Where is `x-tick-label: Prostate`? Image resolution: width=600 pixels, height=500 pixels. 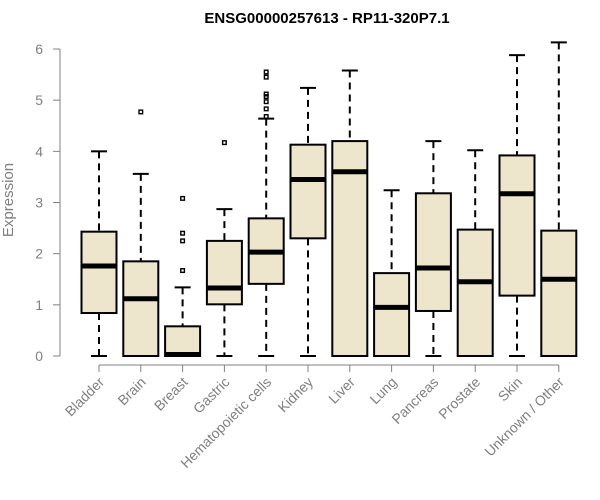
x-tick-label: Prostate is located at coordinates (459, 398).